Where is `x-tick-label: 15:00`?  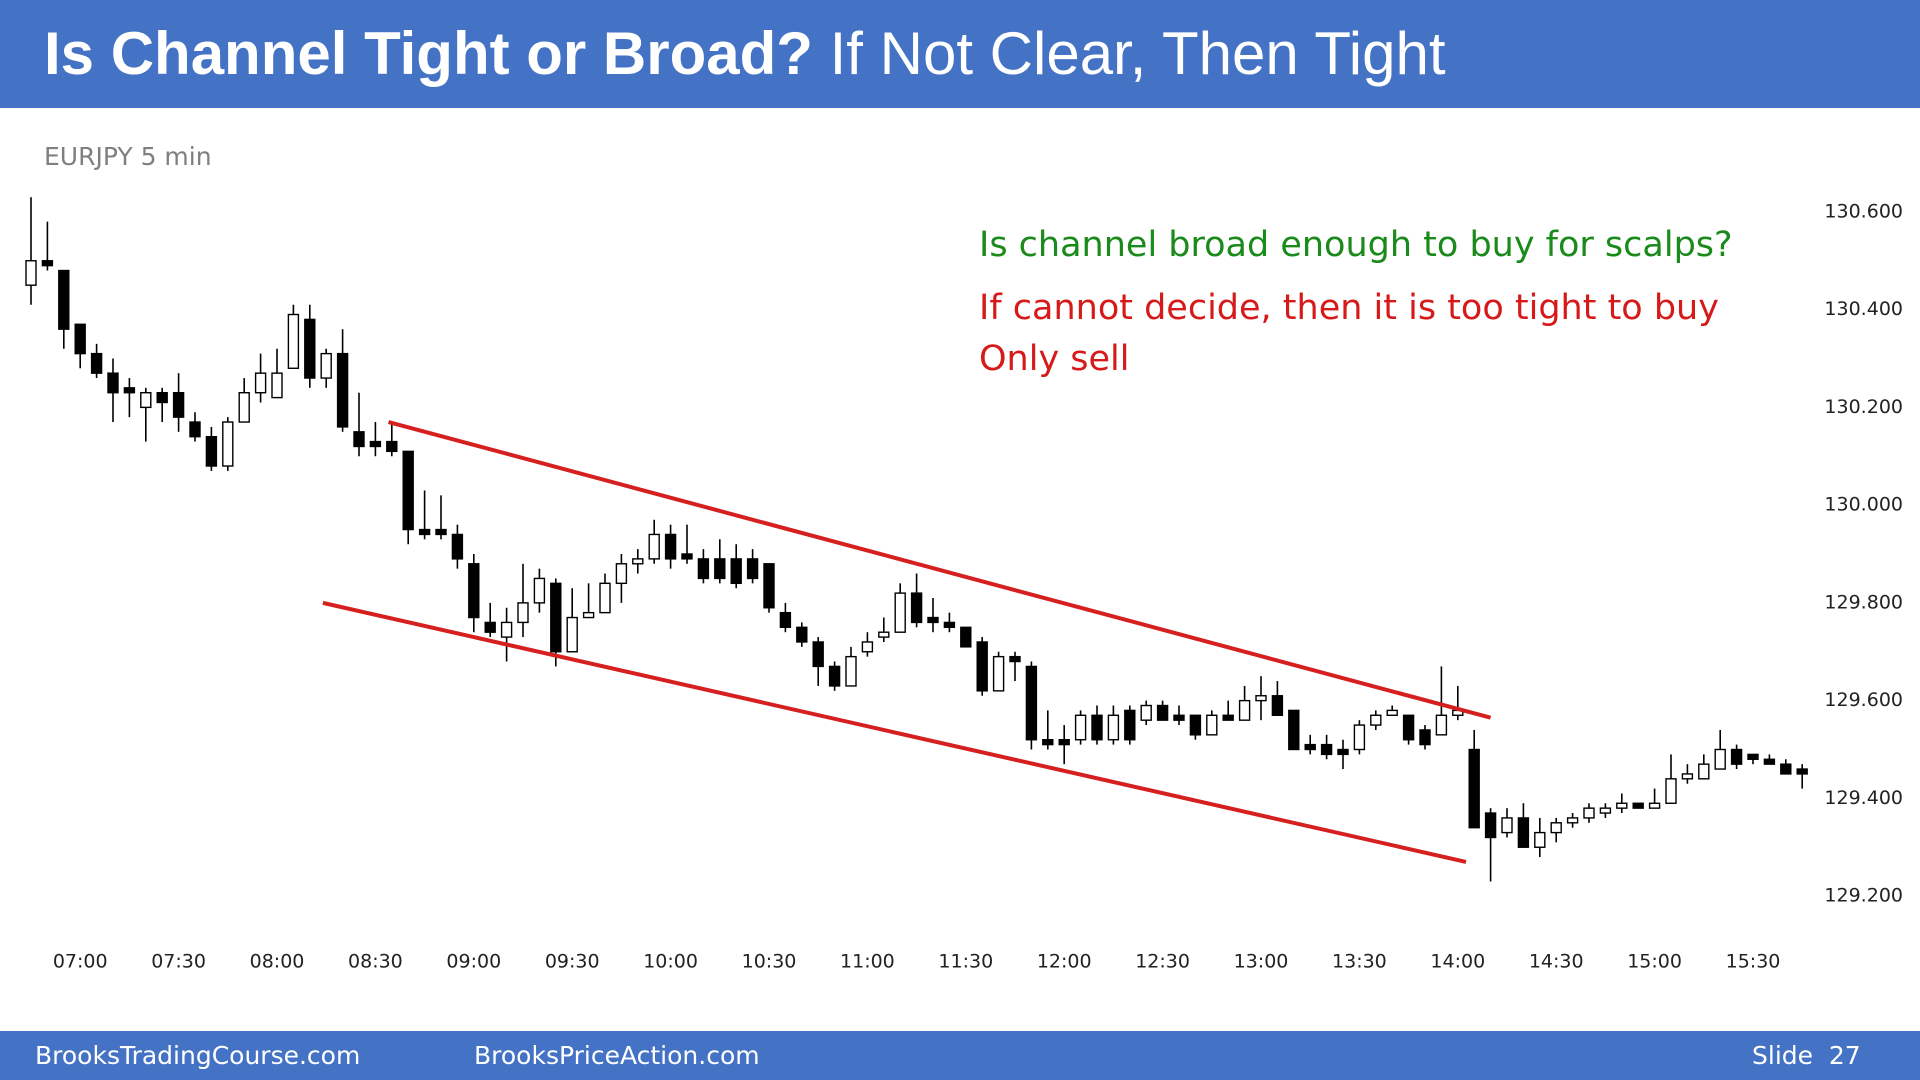 x-tick-label: 15:00 is located at coordinates (1654, 962).